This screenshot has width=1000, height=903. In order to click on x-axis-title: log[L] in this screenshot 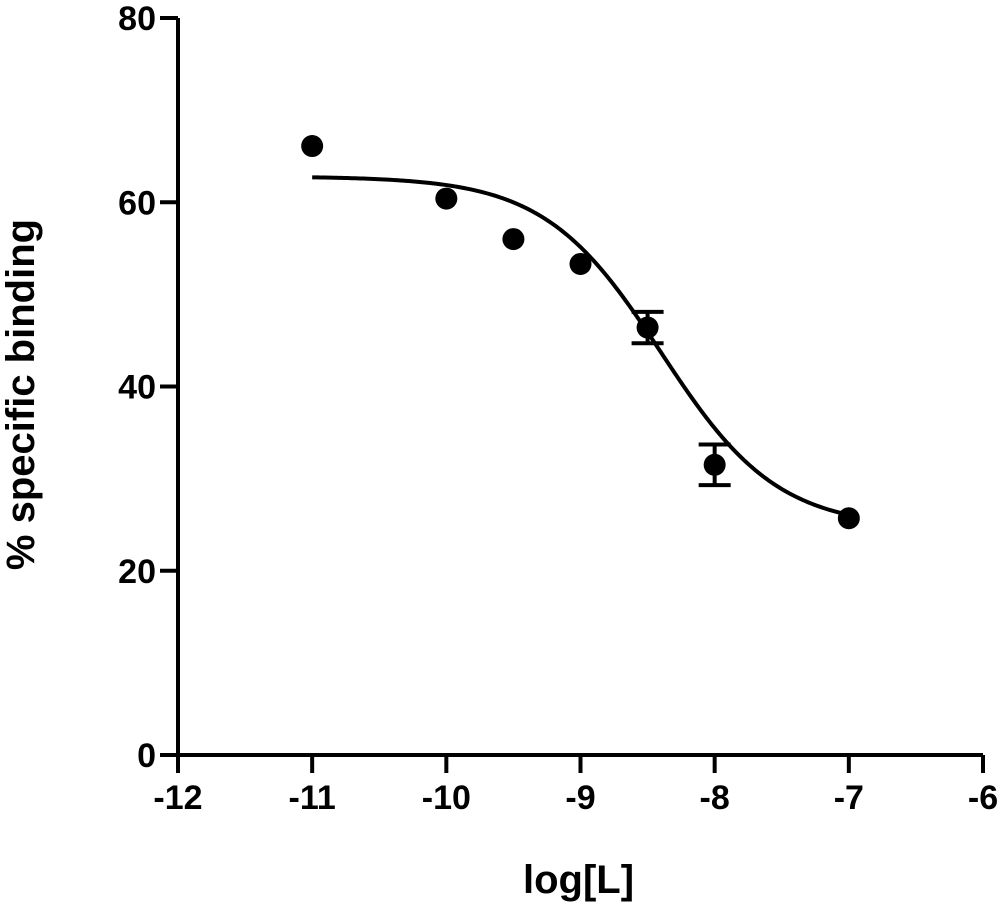, I will do `click(578, 880)`.